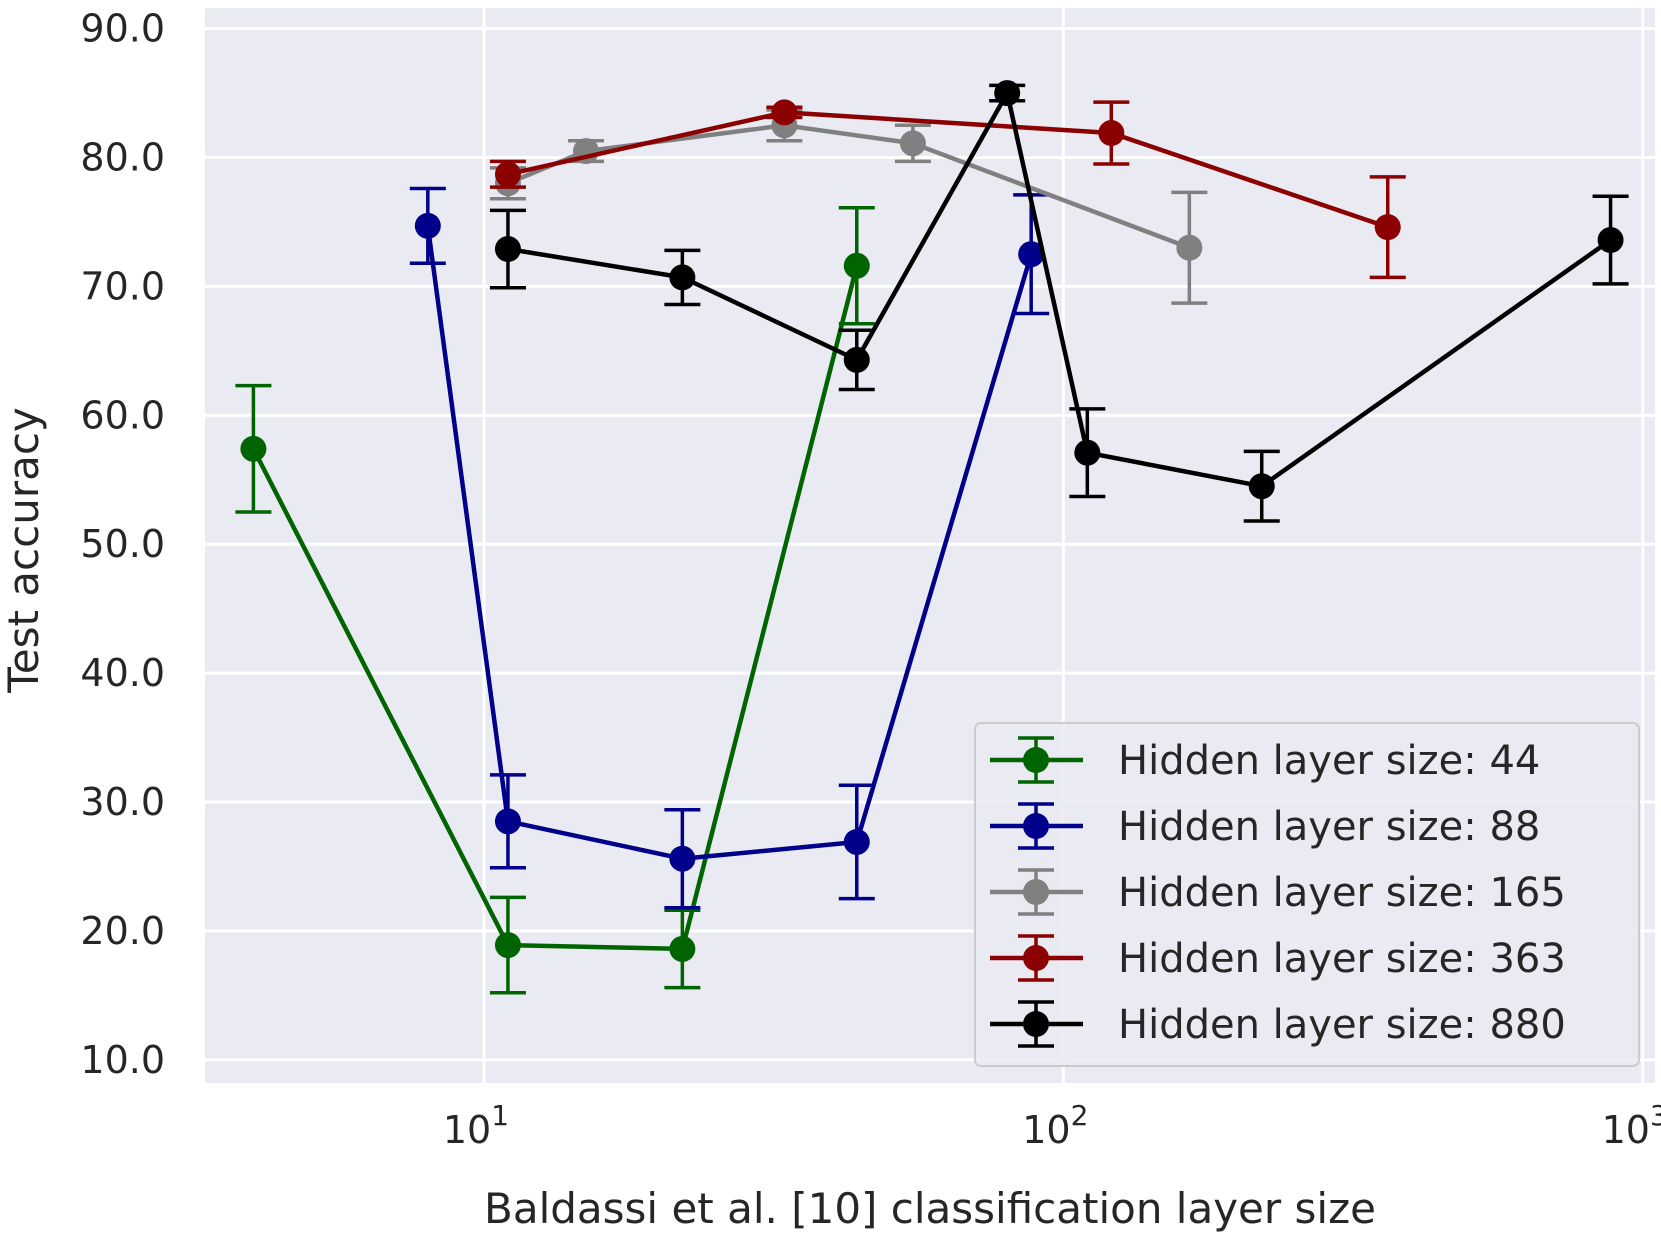  What do you see at coordinates (1342, 893) in the screenshot?
I see `legend-label: Hidden layer size: 165` at bounding box center [1342, 893].